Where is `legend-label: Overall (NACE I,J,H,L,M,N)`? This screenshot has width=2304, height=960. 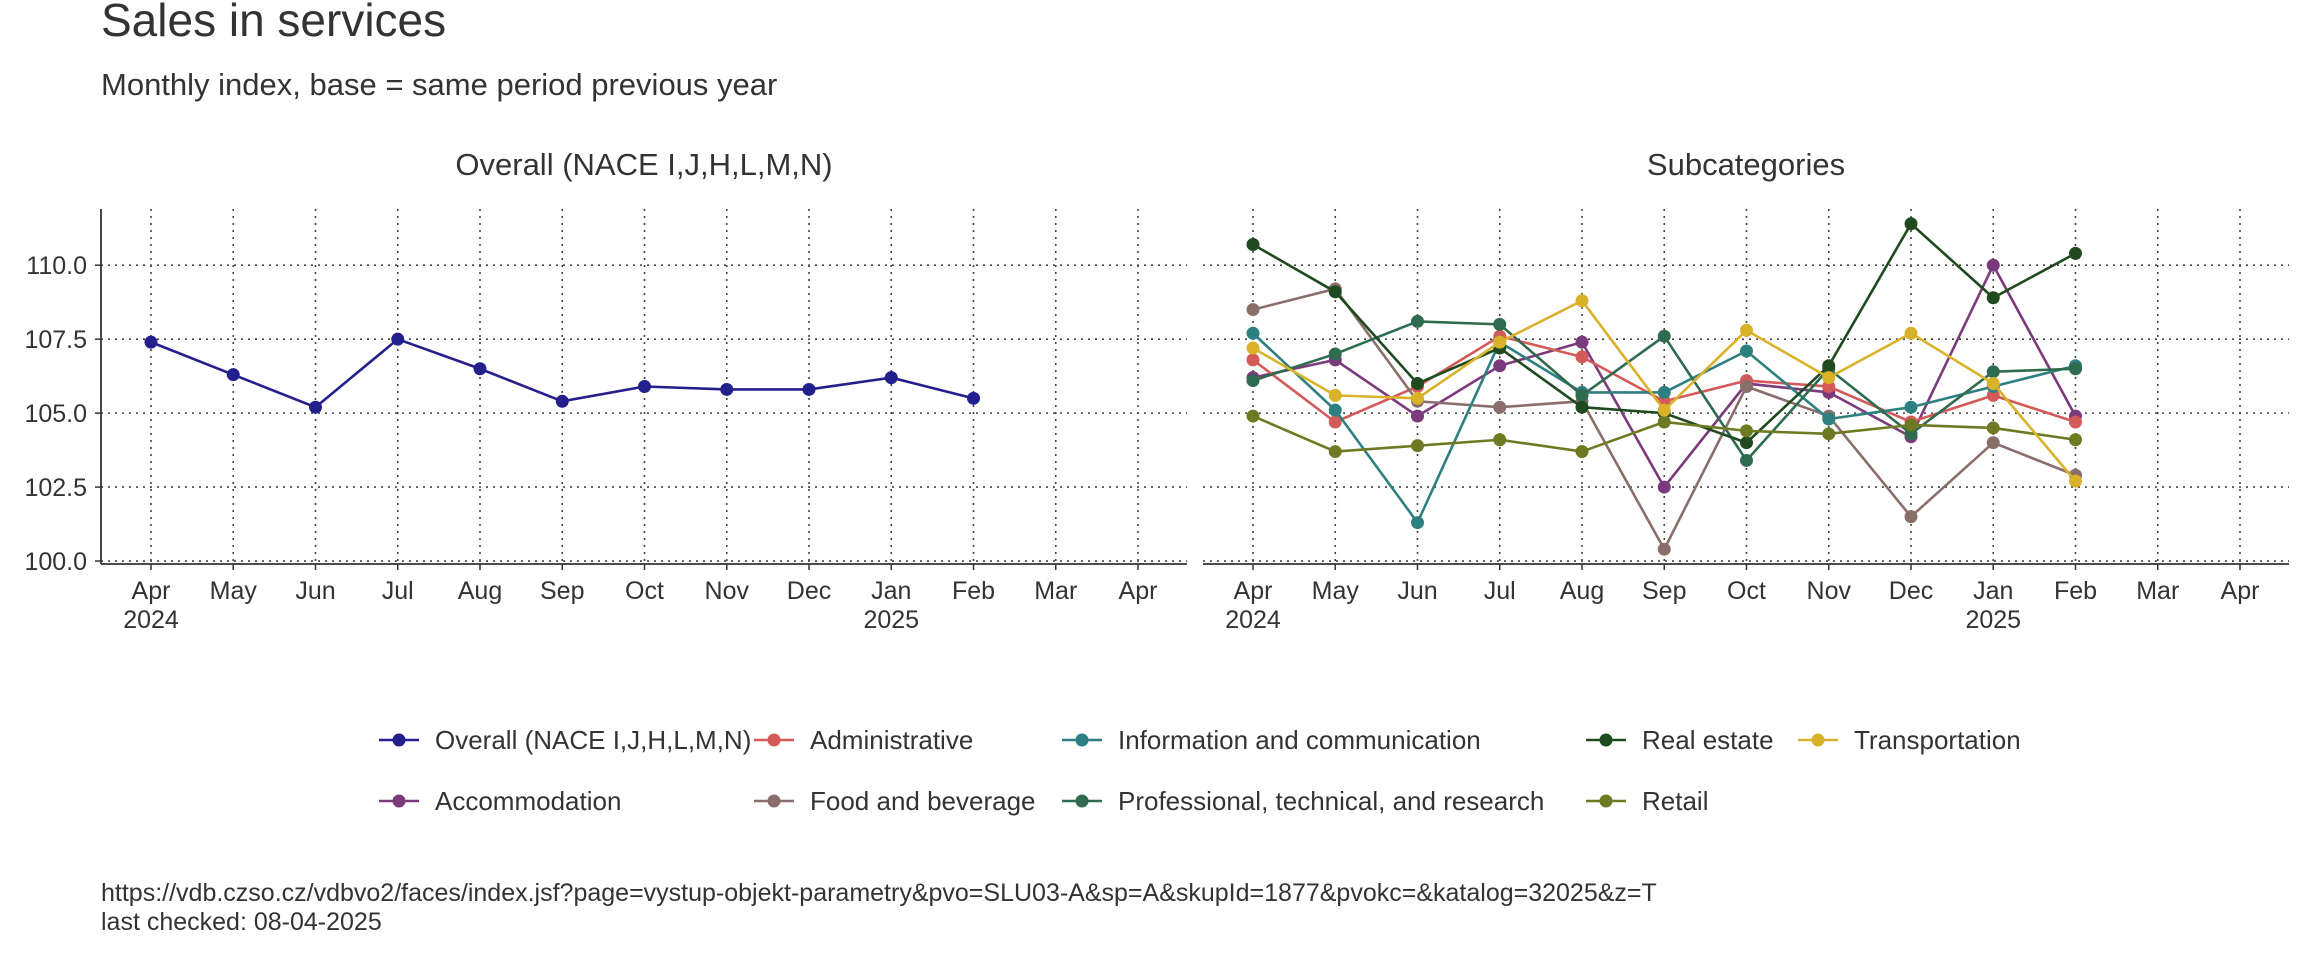 legend-label: Overall (NACE I,J,H,L,M,N) is located at coordinates (593, 740).